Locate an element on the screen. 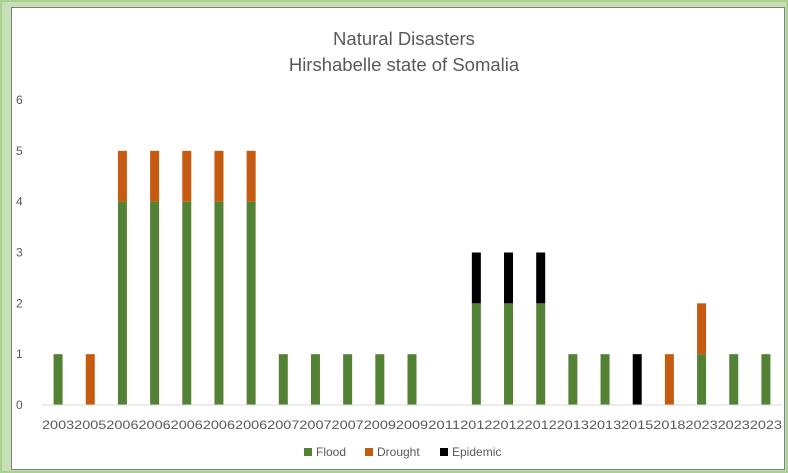  y-tick-label: 5 is located at coordinates (19, 151).